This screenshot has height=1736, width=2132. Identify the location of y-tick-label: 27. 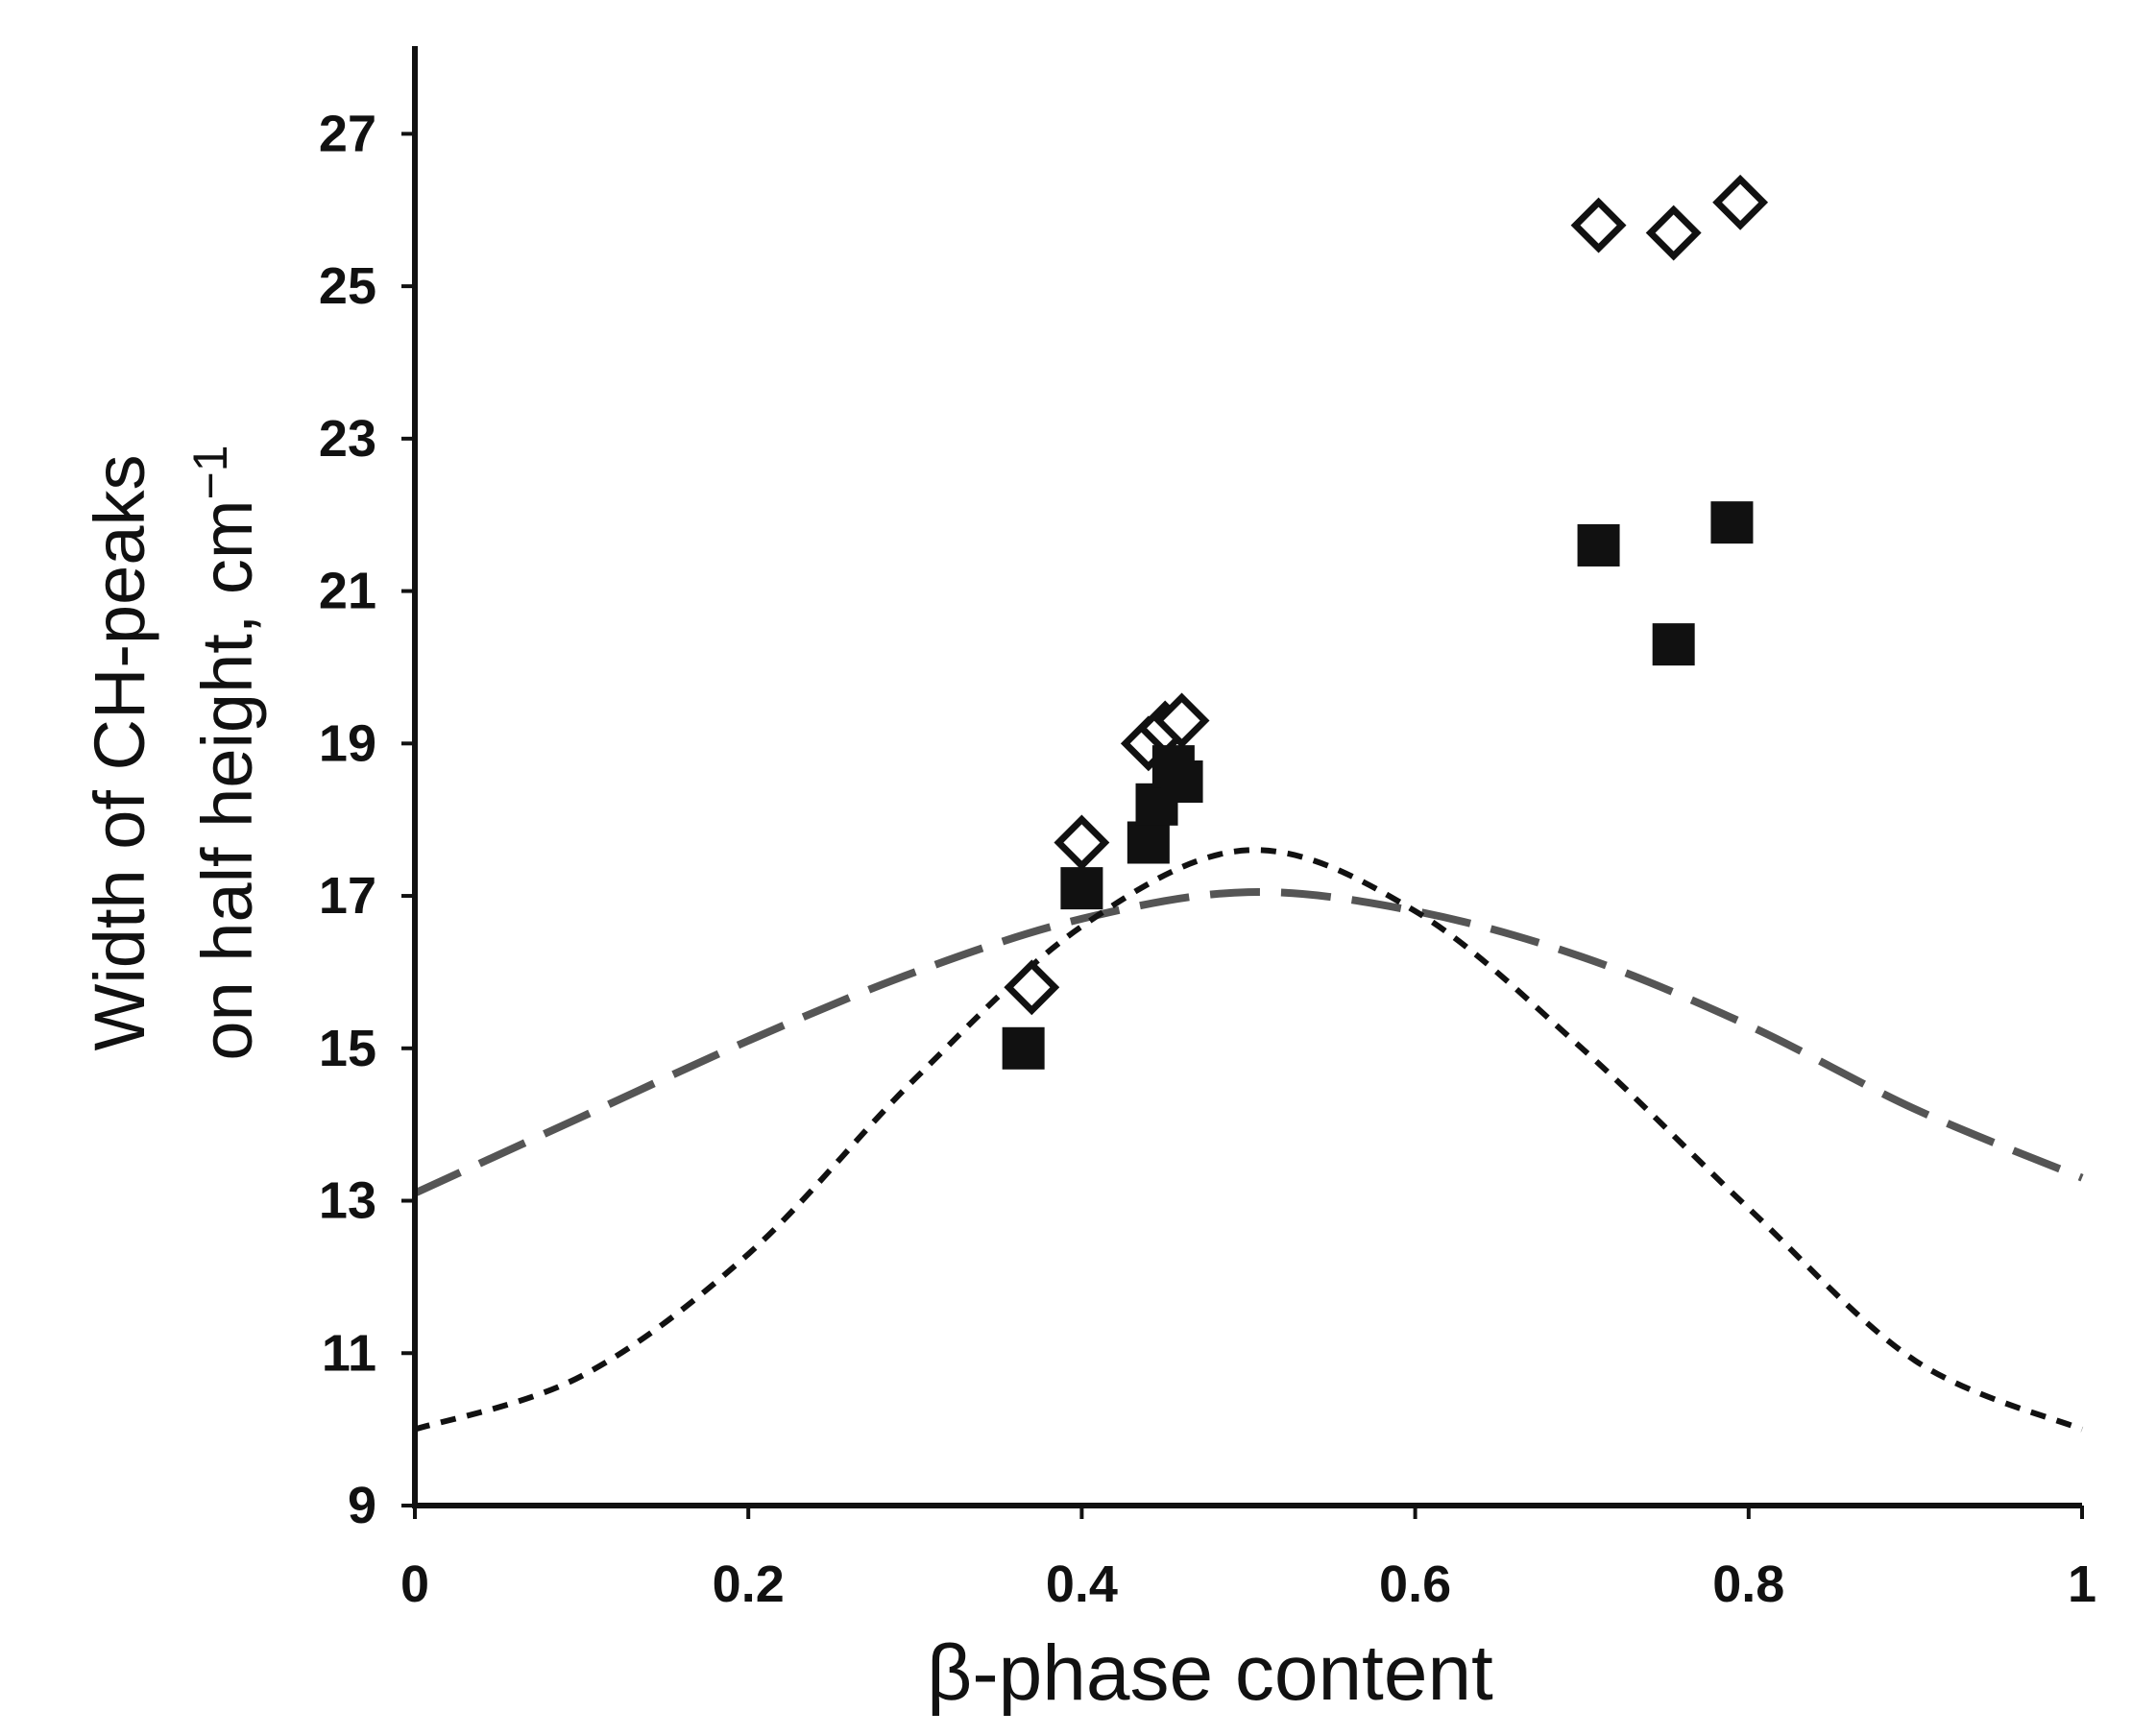
(347, 133).